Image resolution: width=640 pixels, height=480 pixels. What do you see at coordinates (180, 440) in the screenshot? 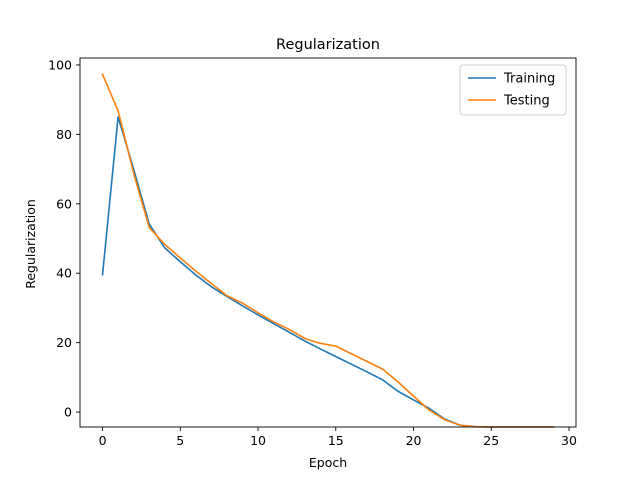
I see `x-tick-label: 5` at bounding box center [180, 440].